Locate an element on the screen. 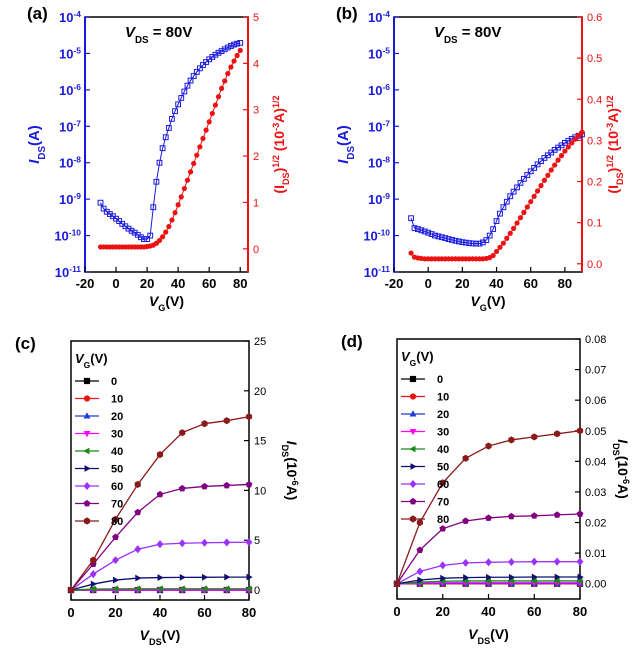 The height and width of the screenshot is (661, 641). y-tick-label: 0.02 is located at coordinates (595, 524).